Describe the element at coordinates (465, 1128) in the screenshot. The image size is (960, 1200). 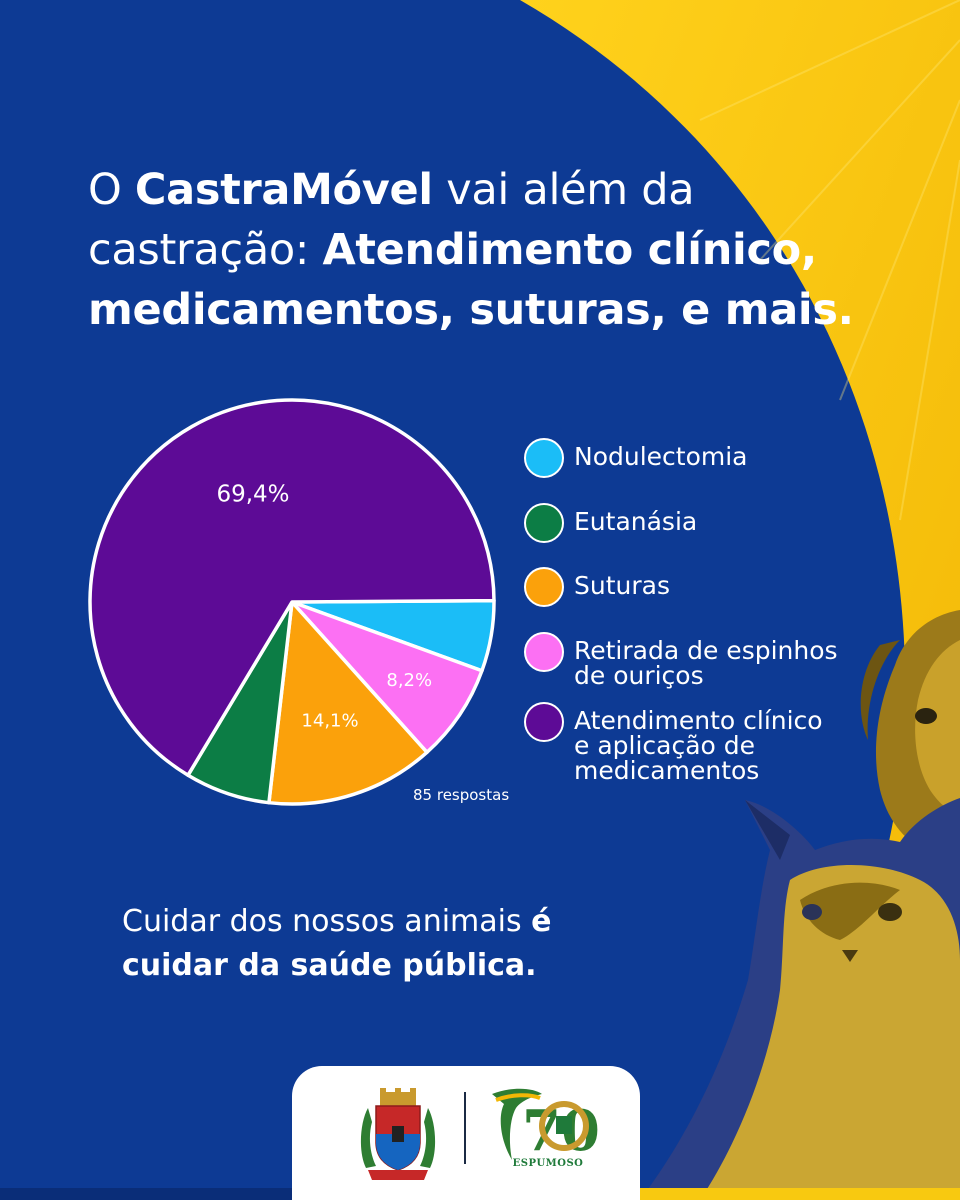
I see `footer-divider` at that location.